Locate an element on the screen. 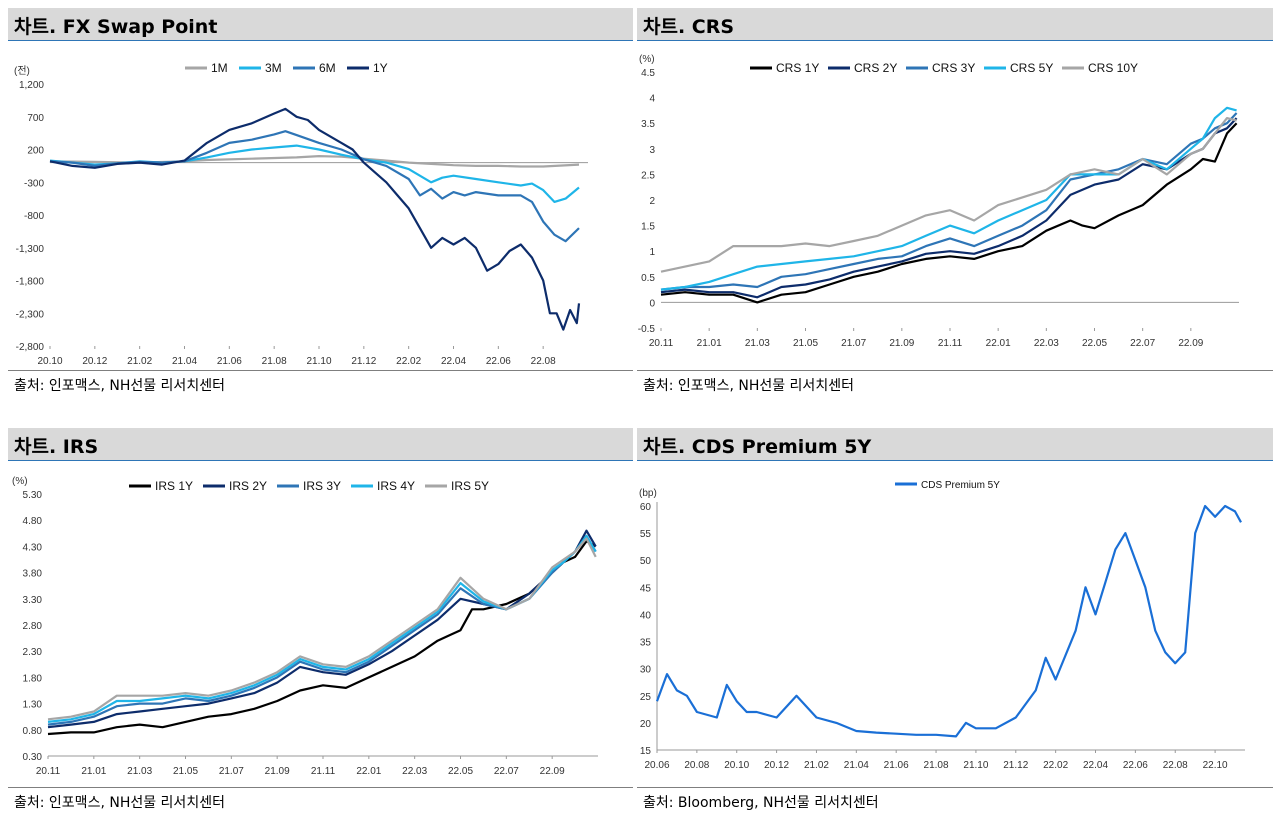 This screenshot has height=819, width=1279. legend-label: CRS 3Y is located at coordinates (953, 68).